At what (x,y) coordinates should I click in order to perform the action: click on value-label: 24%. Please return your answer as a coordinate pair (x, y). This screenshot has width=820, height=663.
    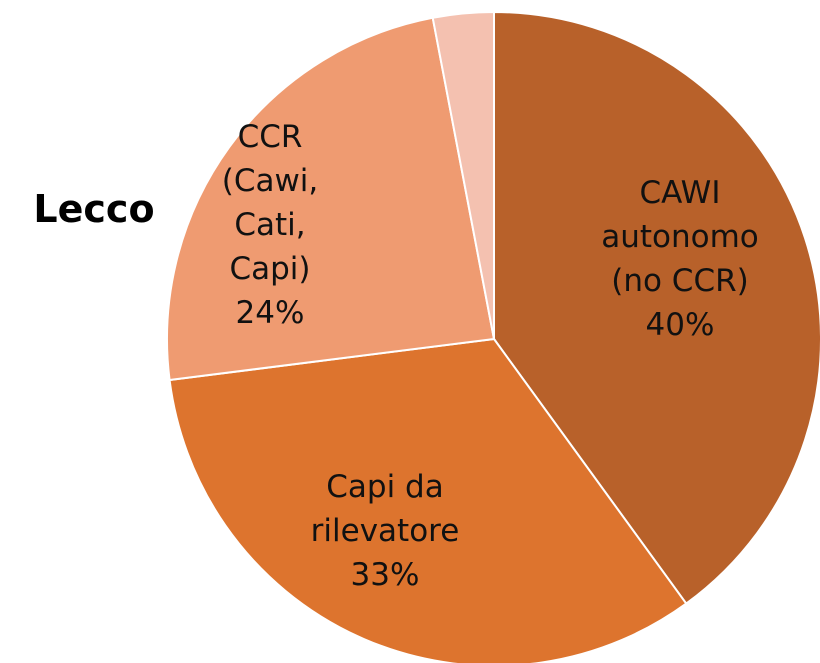
    Looking at the image, I should click on (270, 313).